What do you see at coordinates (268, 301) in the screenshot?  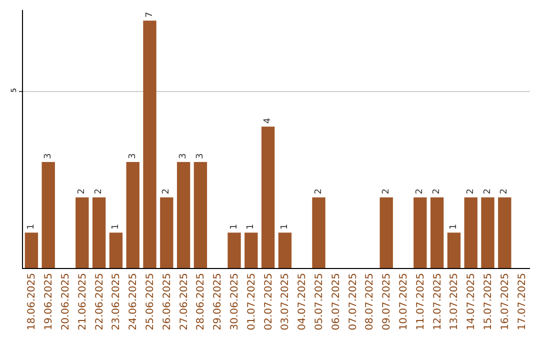 I see `x-tick-label: 02.07.2025` at bounding box center [268, 301].